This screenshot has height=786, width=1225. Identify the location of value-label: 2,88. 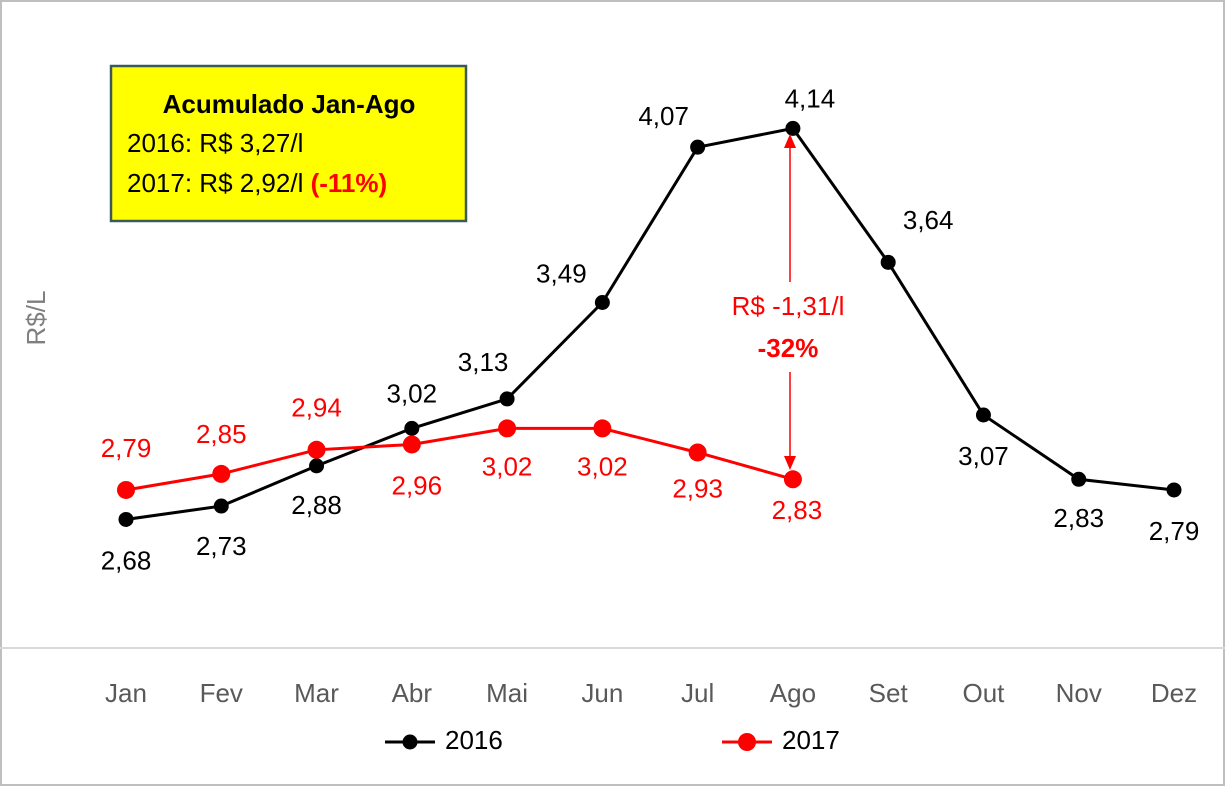
(316, 505).